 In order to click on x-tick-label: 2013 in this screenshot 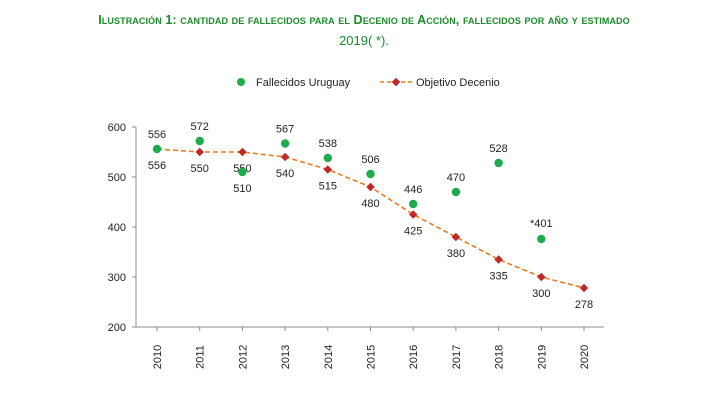, I will do `click(286, 357)`.